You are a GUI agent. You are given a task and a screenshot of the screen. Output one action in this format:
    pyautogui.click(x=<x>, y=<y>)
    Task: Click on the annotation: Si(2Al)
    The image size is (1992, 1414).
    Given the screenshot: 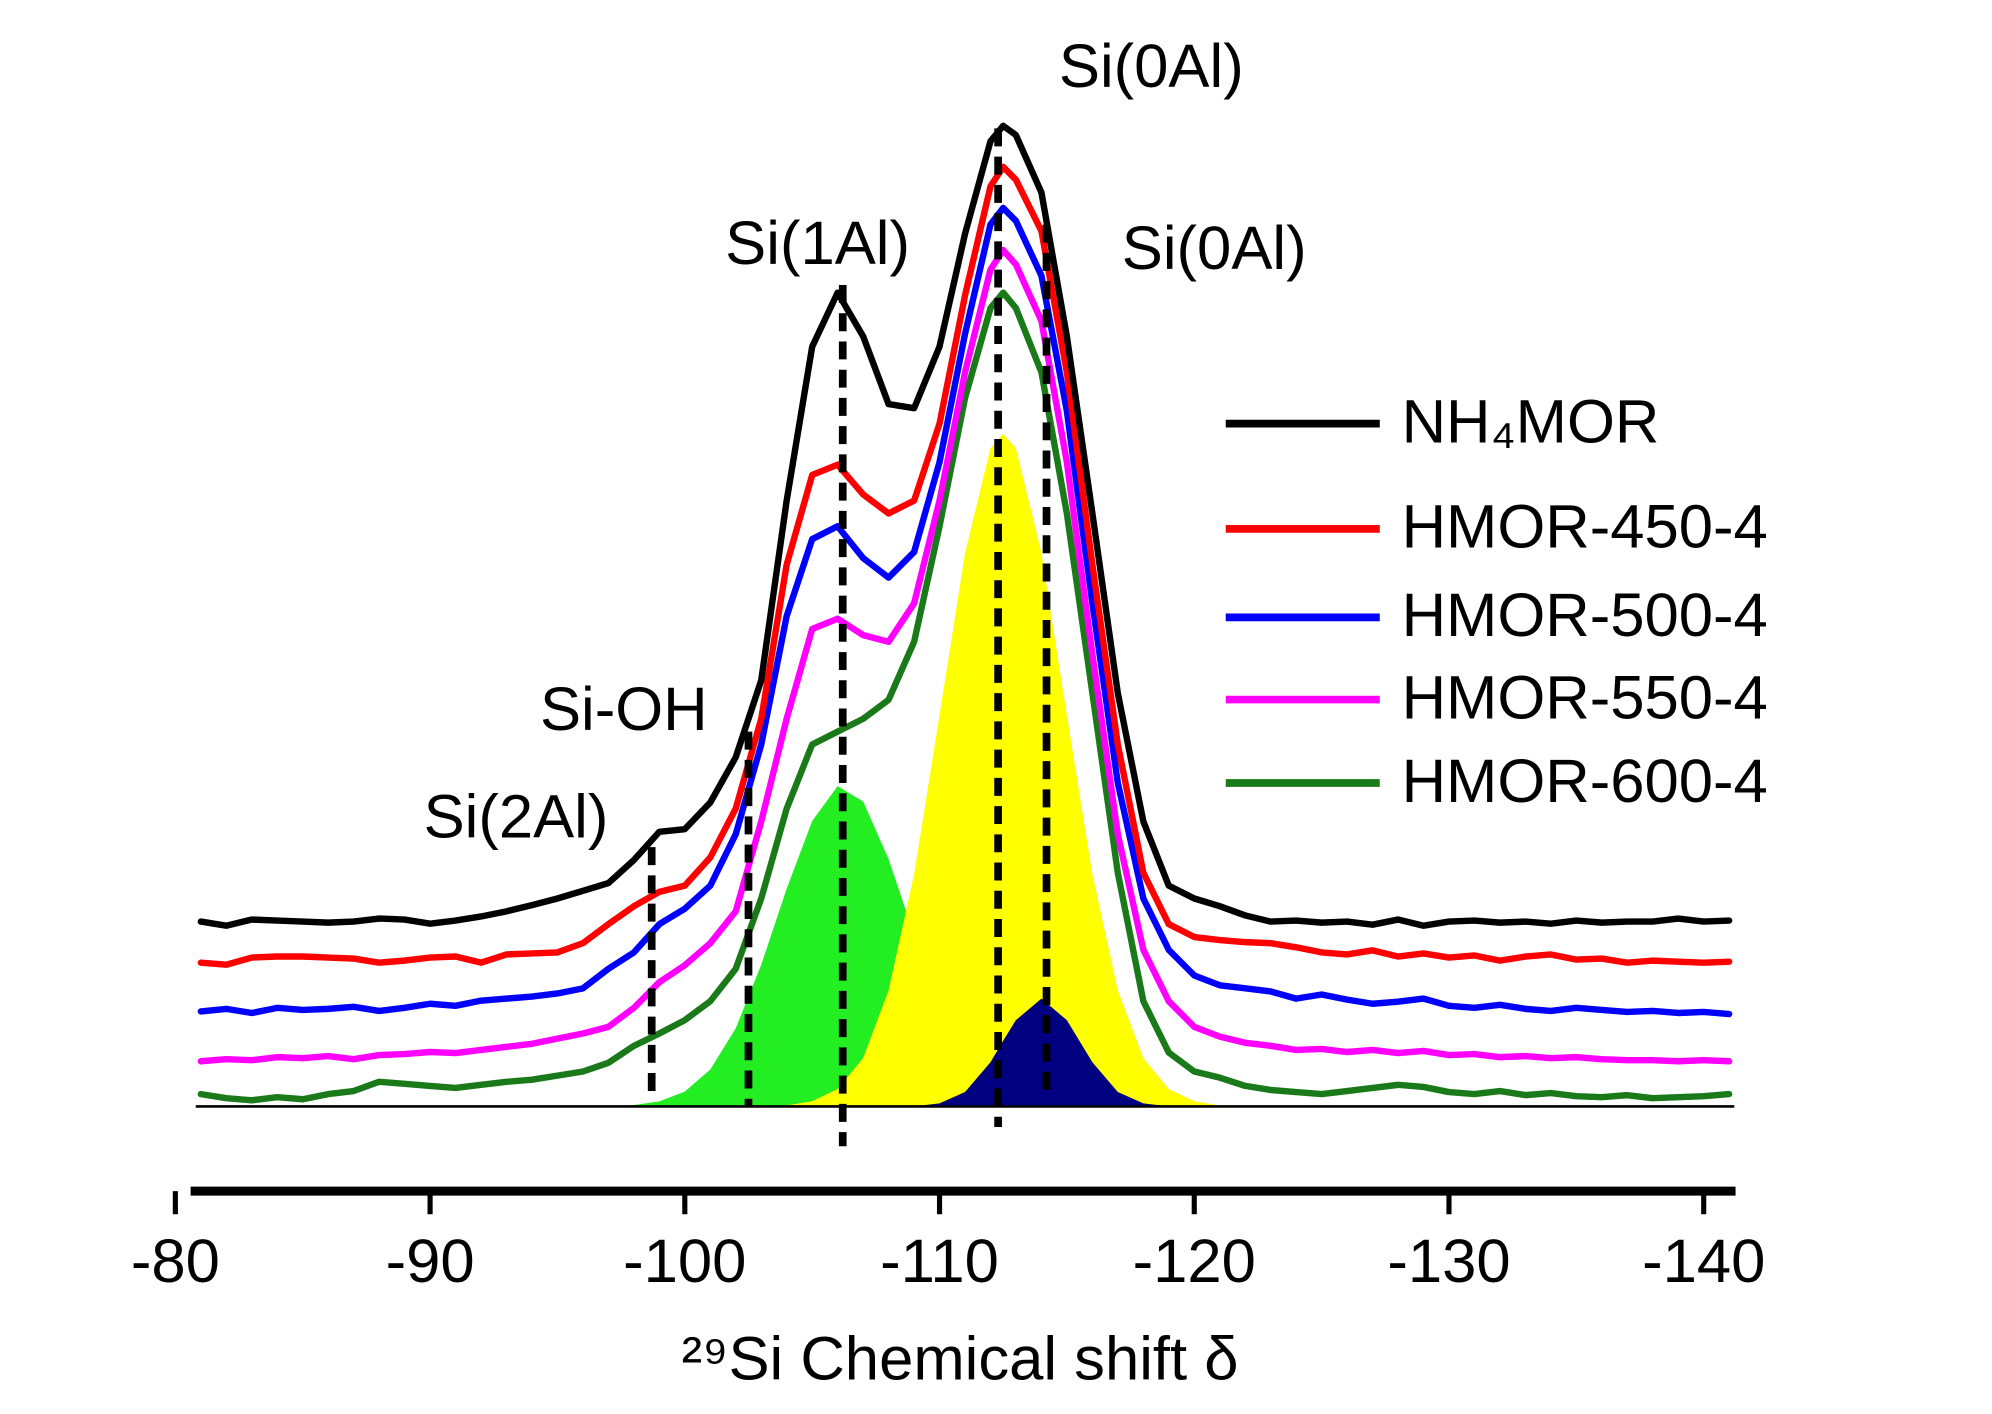 What is the action you would take?
    pyautogui.click(x=516, y=817)
    